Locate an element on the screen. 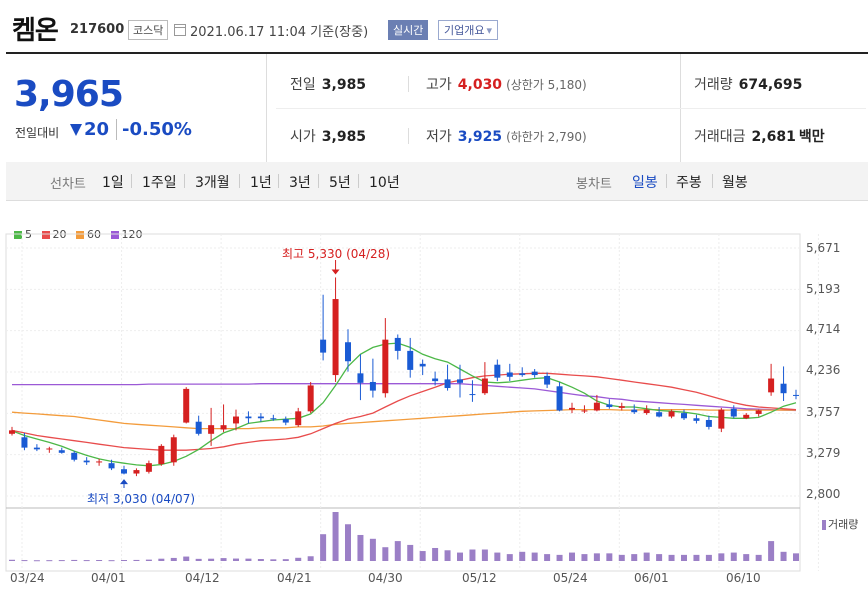 The image size is (868, 593). y-tick-label: 5,193 is located at coordinates (823, 289).